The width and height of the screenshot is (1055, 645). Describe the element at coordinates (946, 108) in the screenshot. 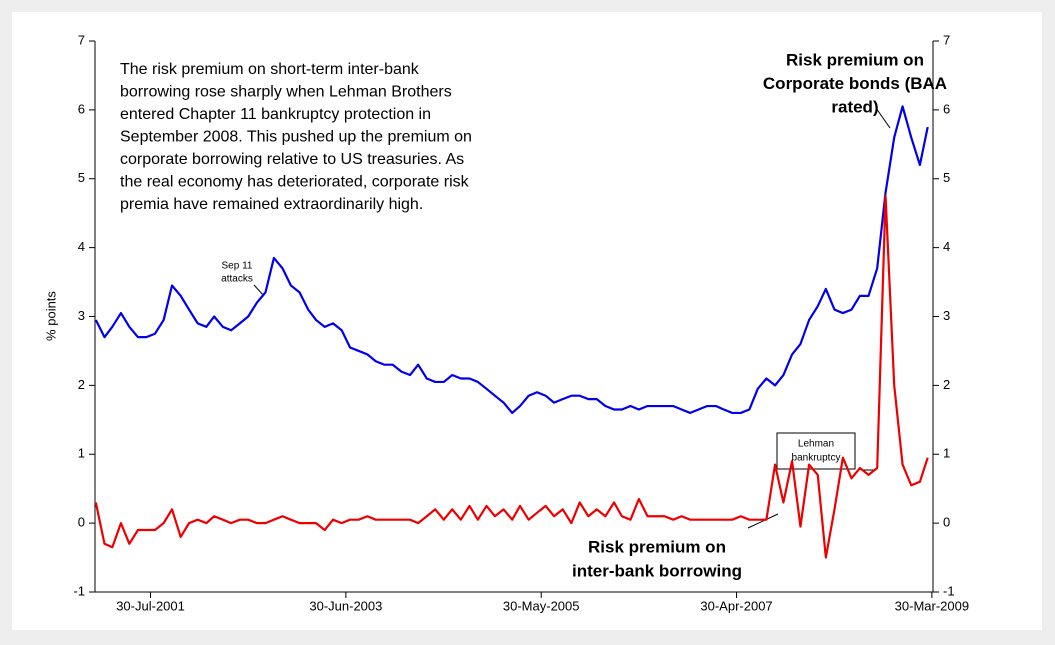

I see `y2-tick-label: 6` at that location.